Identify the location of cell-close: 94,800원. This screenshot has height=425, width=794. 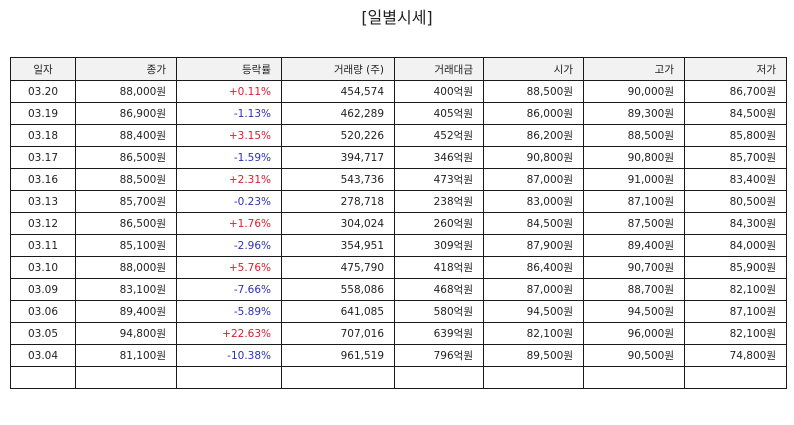
(126, 333).